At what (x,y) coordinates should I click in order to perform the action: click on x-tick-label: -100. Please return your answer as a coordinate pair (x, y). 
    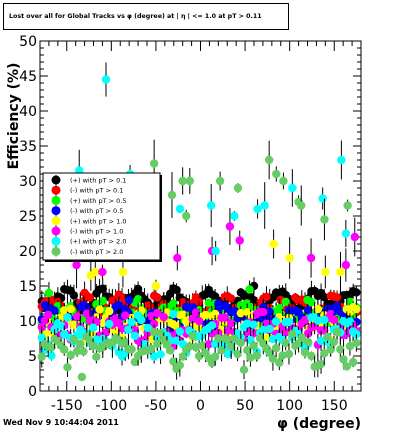
    Looking at the image, I should click on (111, 406).